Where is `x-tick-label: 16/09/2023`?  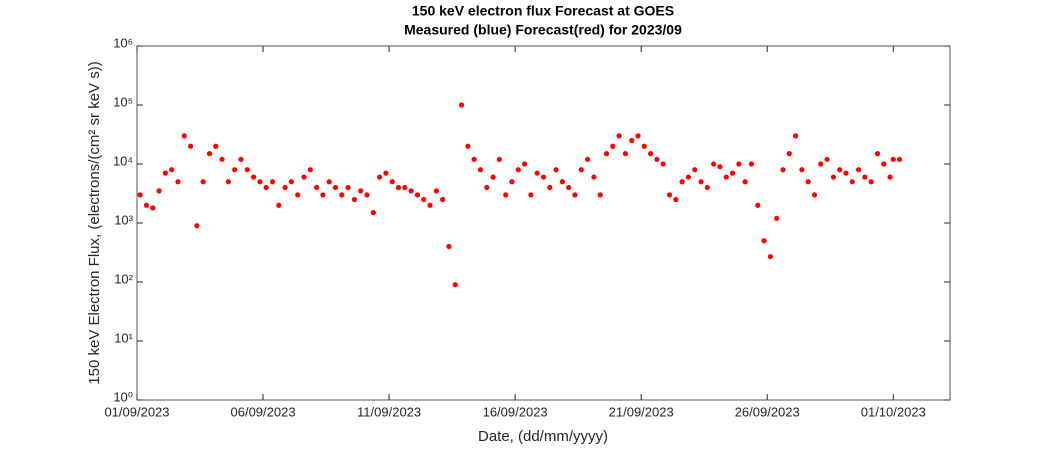
x-tick-label: 16/09/2023 is located at coordinates (515, 411).